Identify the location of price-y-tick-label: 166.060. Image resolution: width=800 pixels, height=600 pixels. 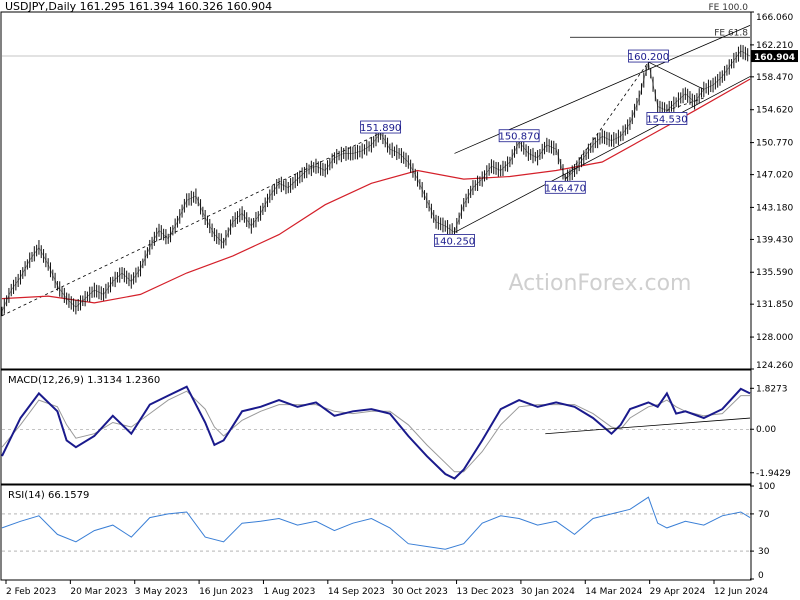
(774, 18).